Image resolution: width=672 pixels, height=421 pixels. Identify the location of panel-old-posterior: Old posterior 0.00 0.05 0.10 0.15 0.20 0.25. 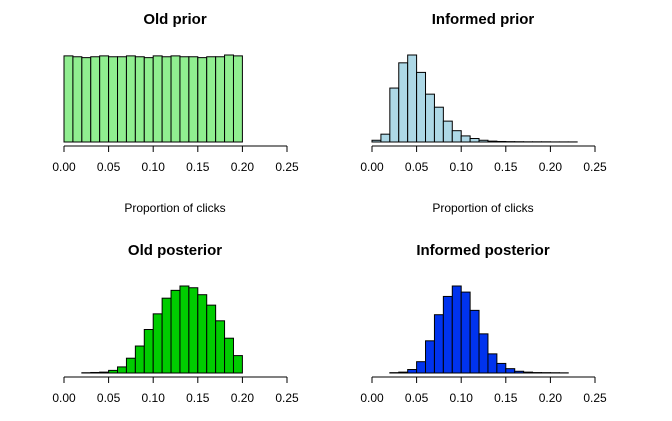
(175, 323).